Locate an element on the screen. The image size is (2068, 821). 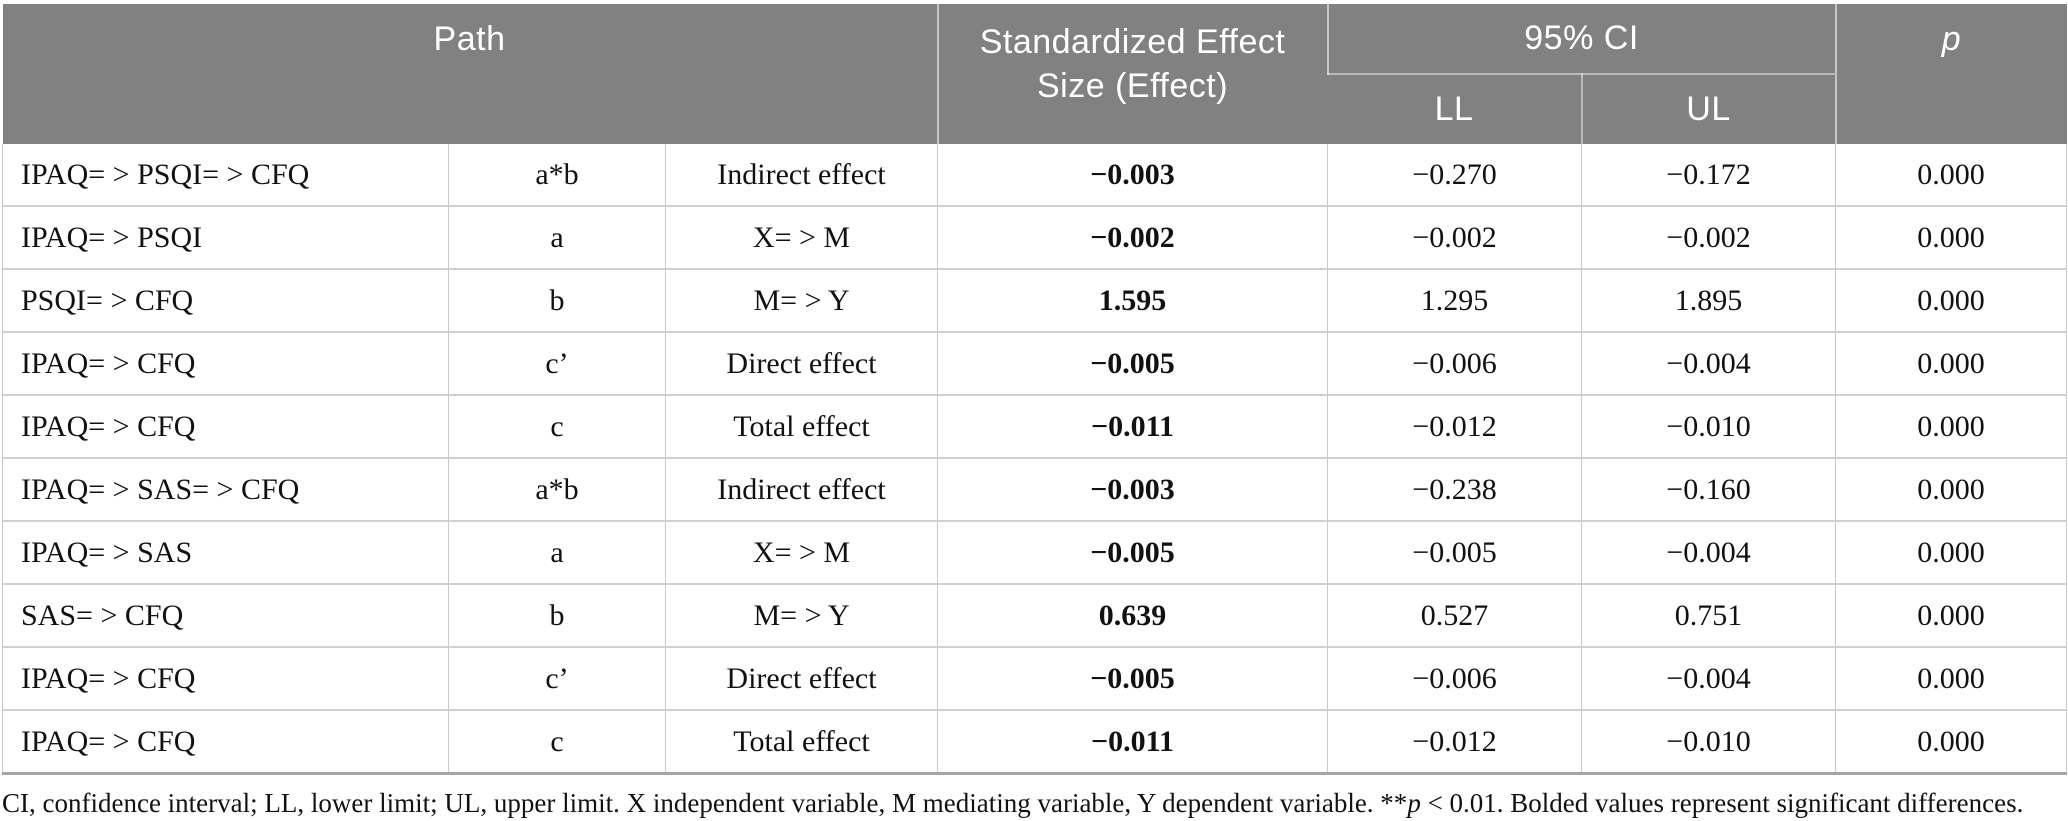
ll-cell: 0.527 is located at coordinates (1455, 615).